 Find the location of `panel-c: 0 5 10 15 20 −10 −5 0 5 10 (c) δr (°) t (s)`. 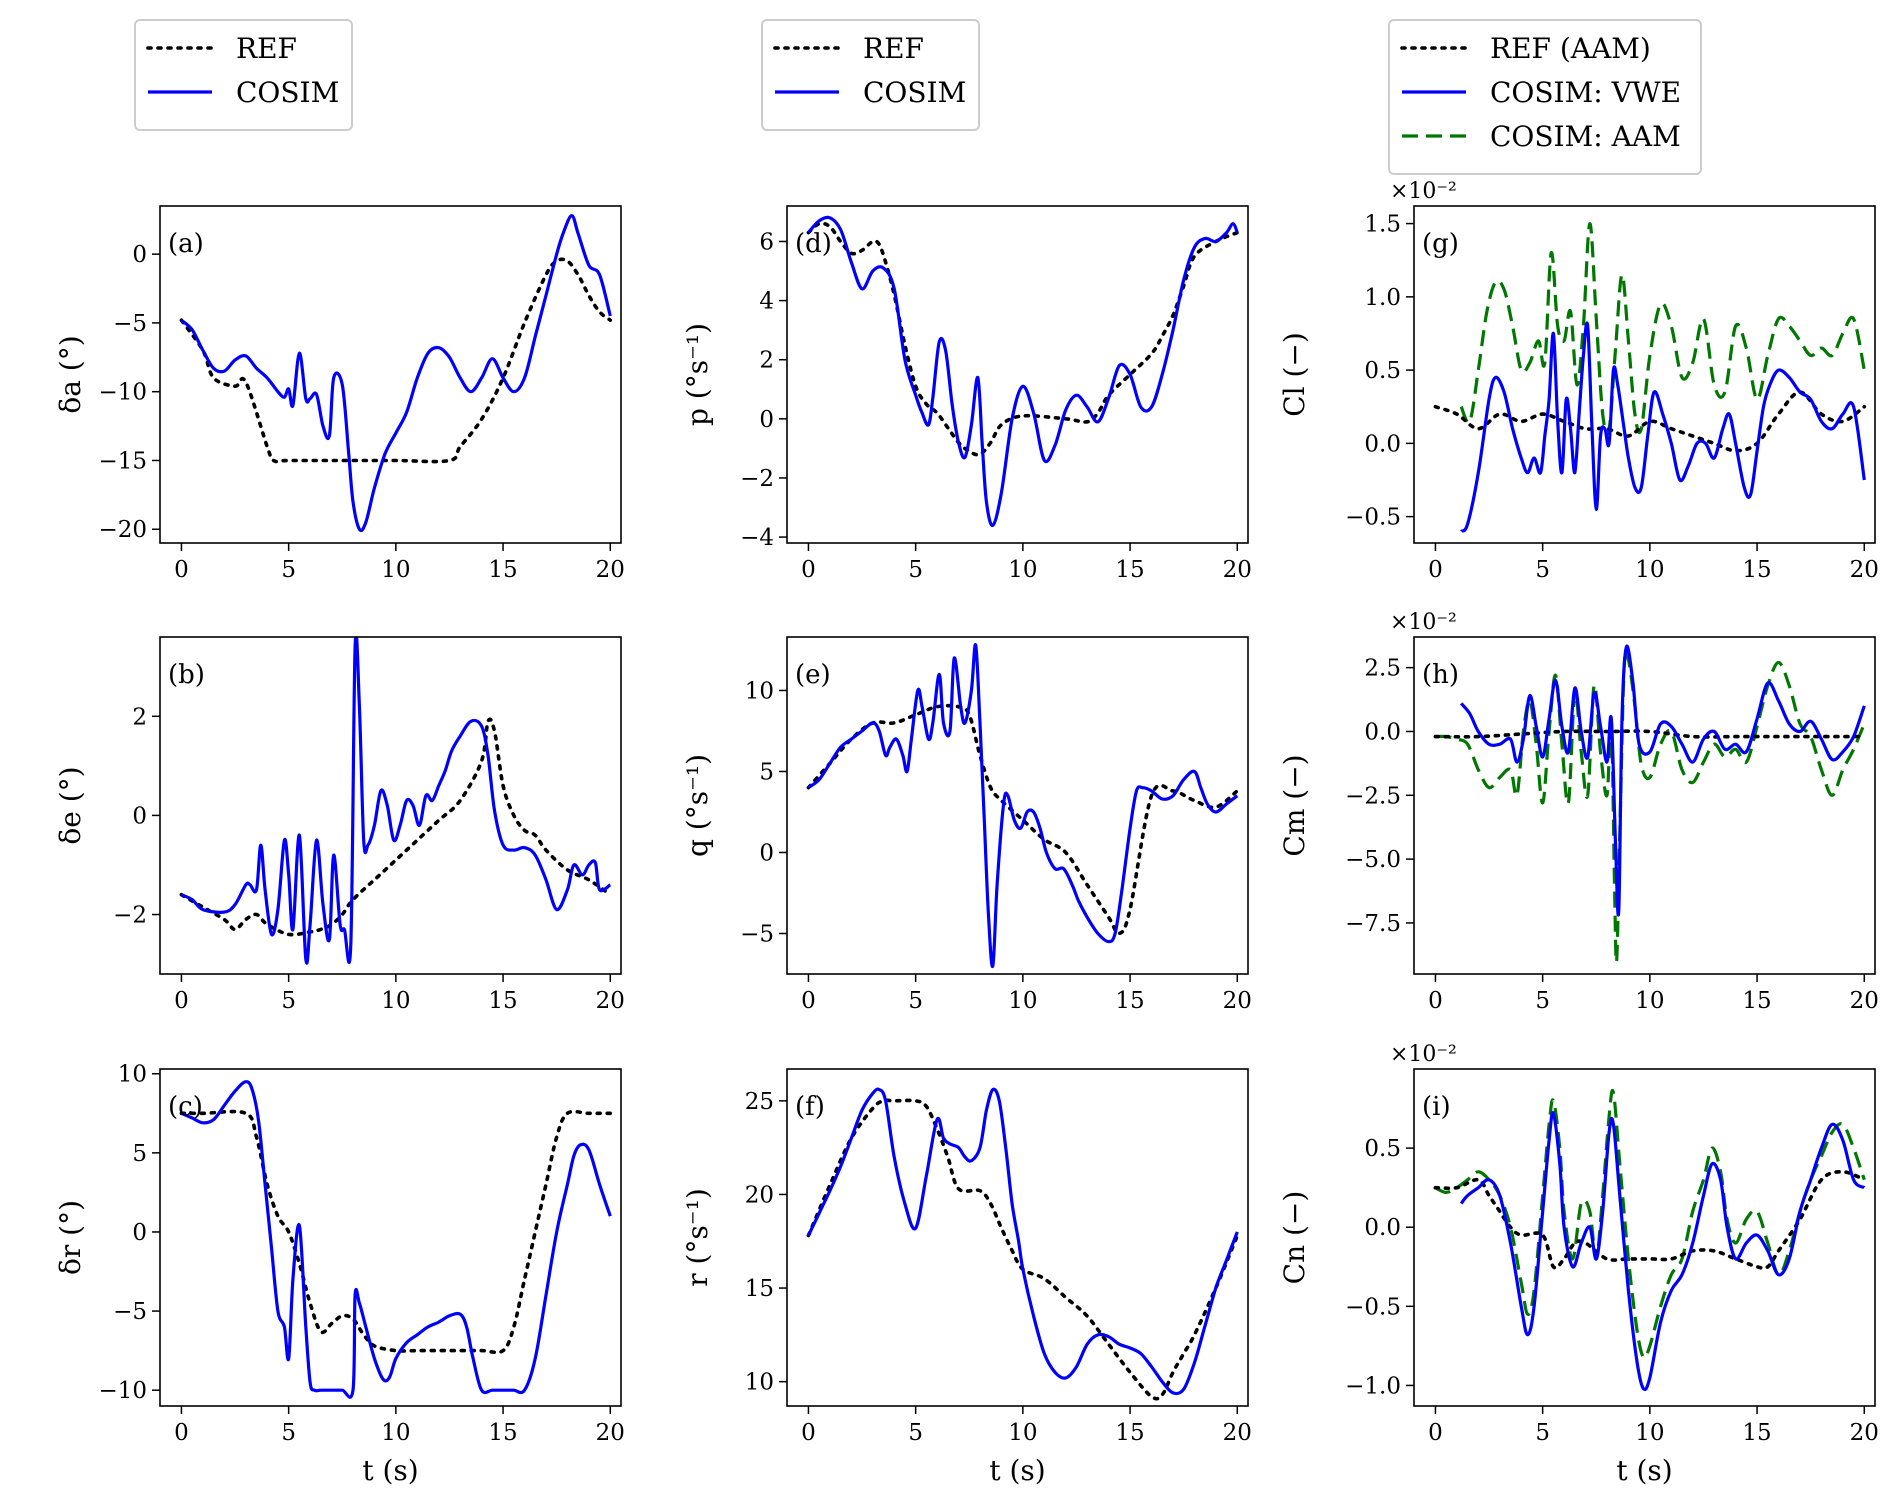

panel-c: 0 5 10 15 20 −10 −5 0 5 10 (c) δr (°) t (s) is located at coordinates (339, 1274).